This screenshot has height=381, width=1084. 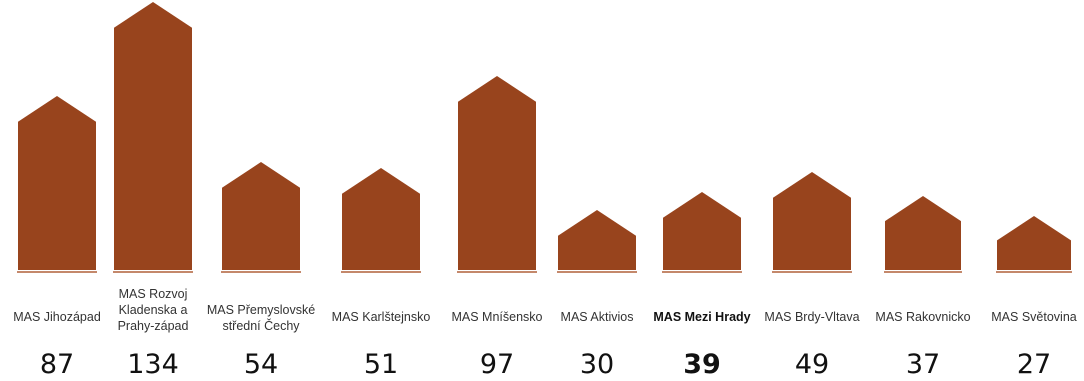 I want to click on category-label-10: MAS Světovina, so click(x=1034, y=317).